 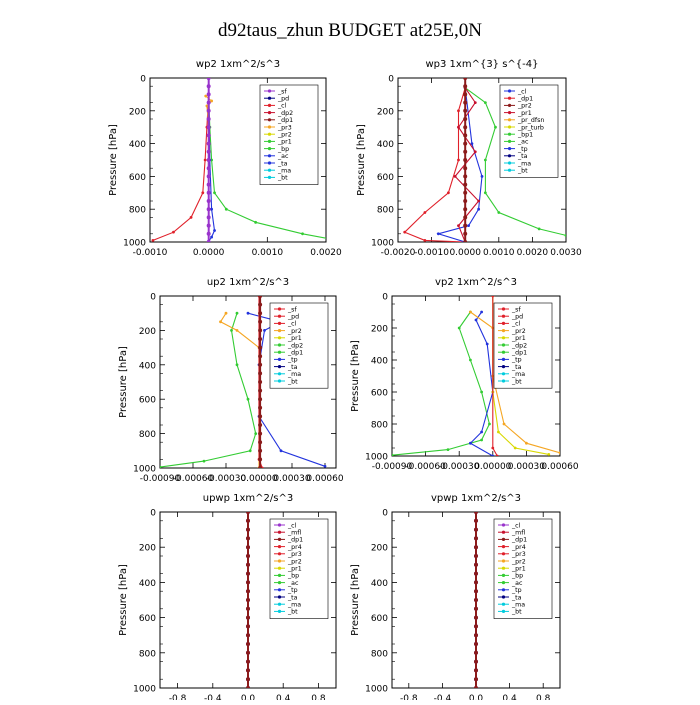 What do you see at coordinates (518, 331) in the screenshot?
I see `legend-label: _pr2` at bounding box center [518, 331].